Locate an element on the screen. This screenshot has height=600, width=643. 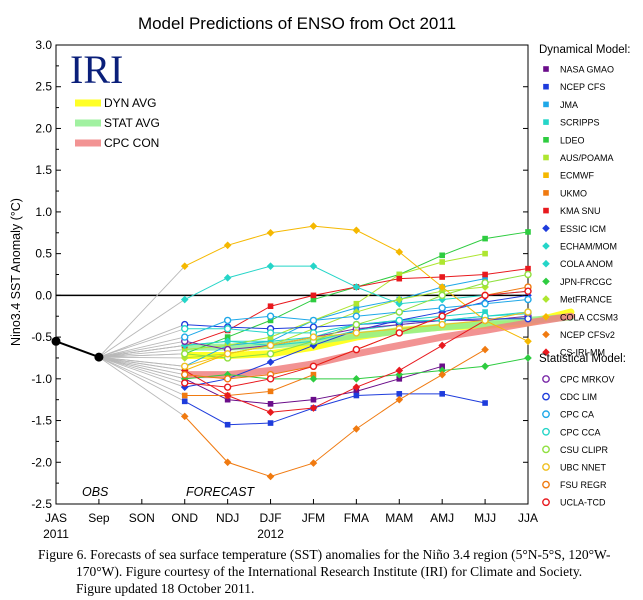
connector-ncep-cfs is located at coordinates (141, 379).